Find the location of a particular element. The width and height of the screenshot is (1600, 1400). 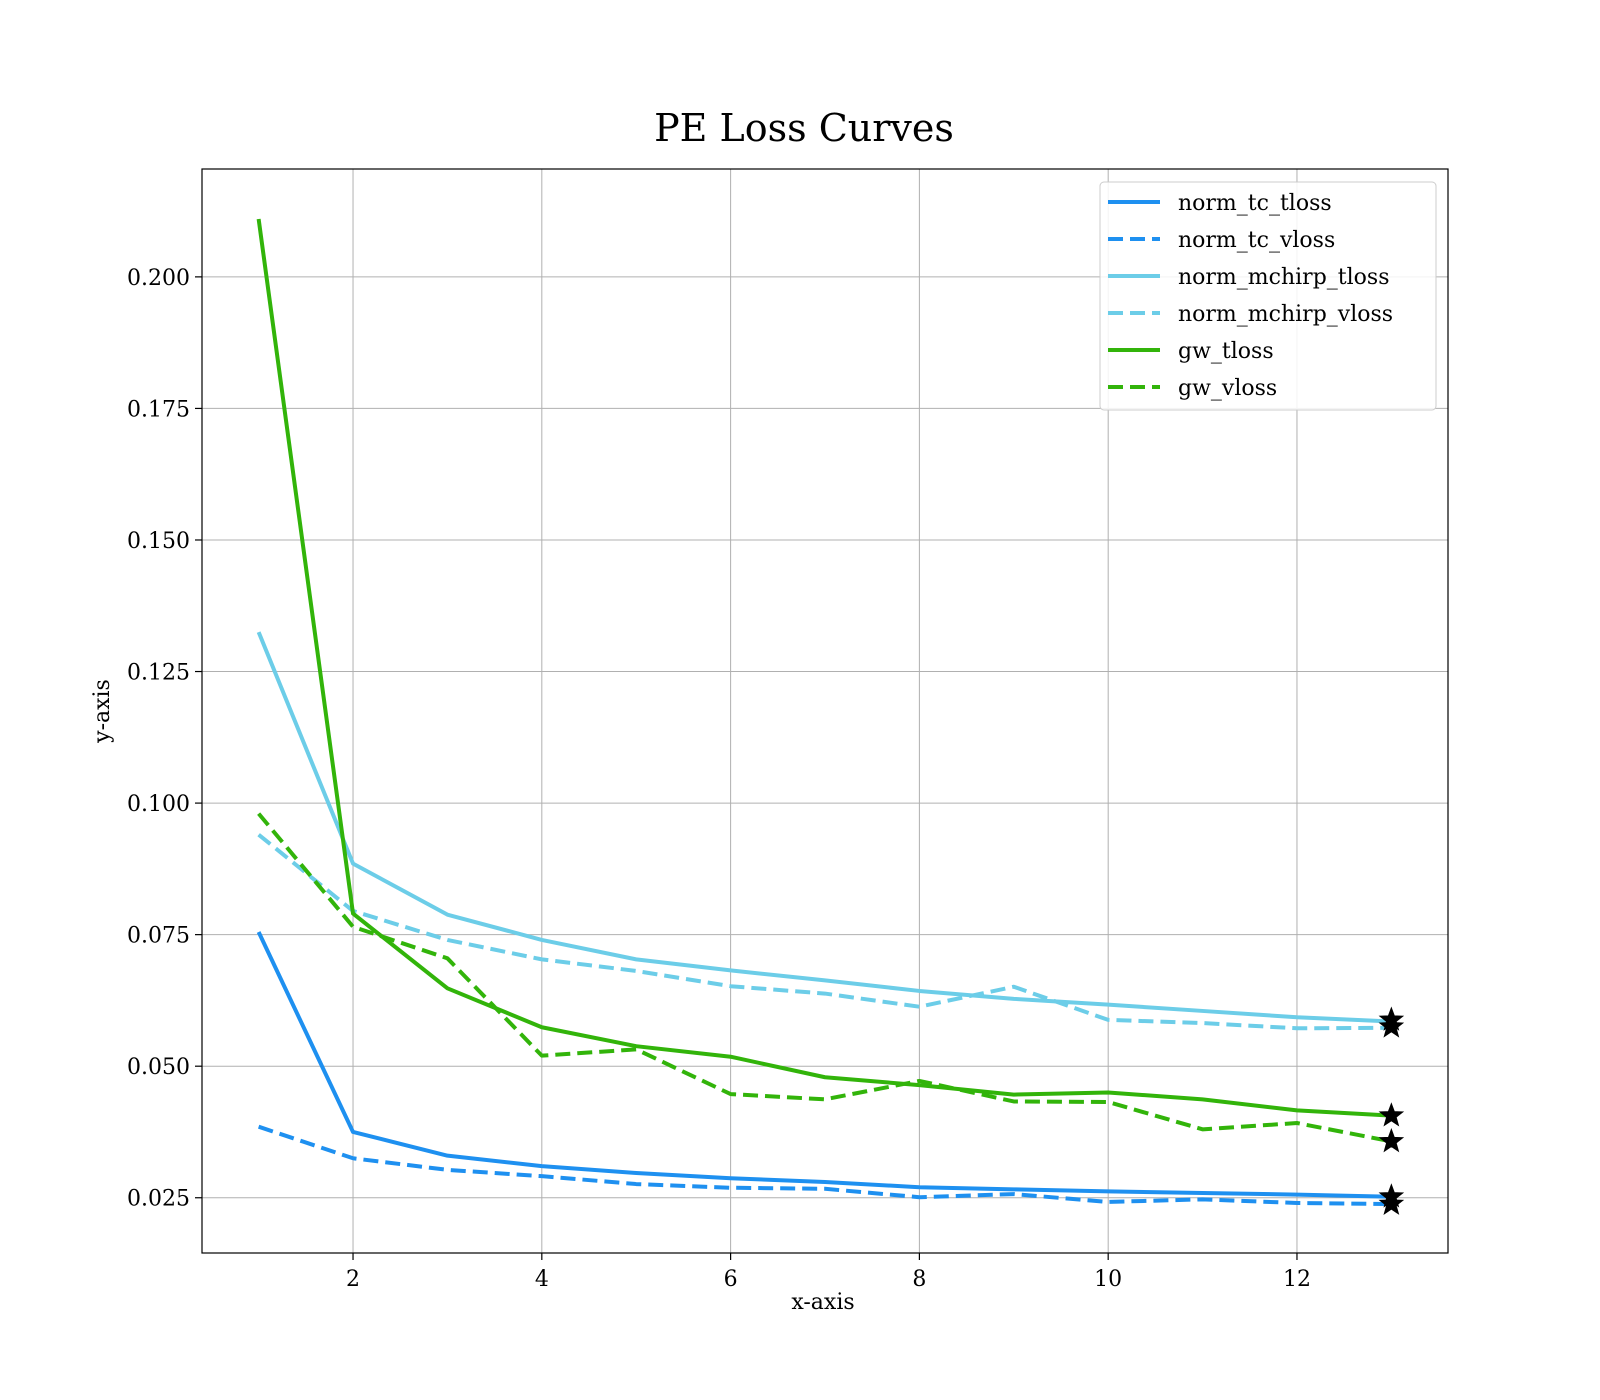

legend-label: norm_mchirp_tloss is located at coordinates (1283, 277).